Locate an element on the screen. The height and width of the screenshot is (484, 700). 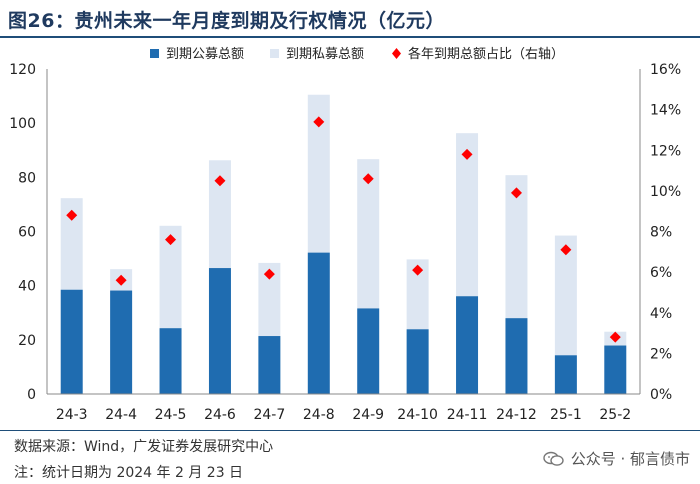
y-left-tick-label: 0 is located at coordinates (31, 395).